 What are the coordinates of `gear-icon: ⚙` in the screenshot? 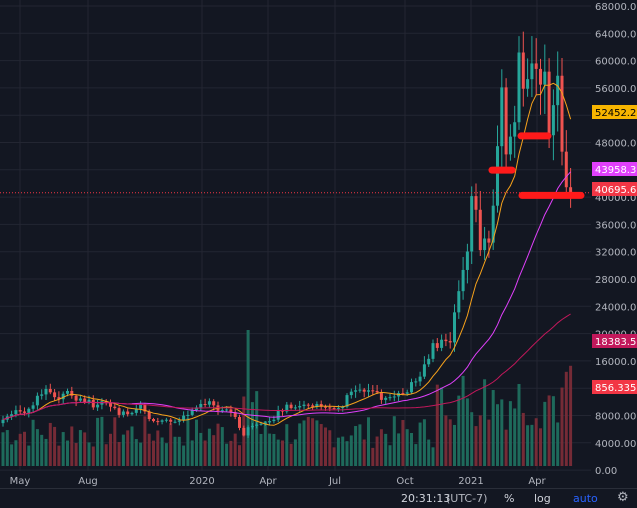 It's located at (623, 497).